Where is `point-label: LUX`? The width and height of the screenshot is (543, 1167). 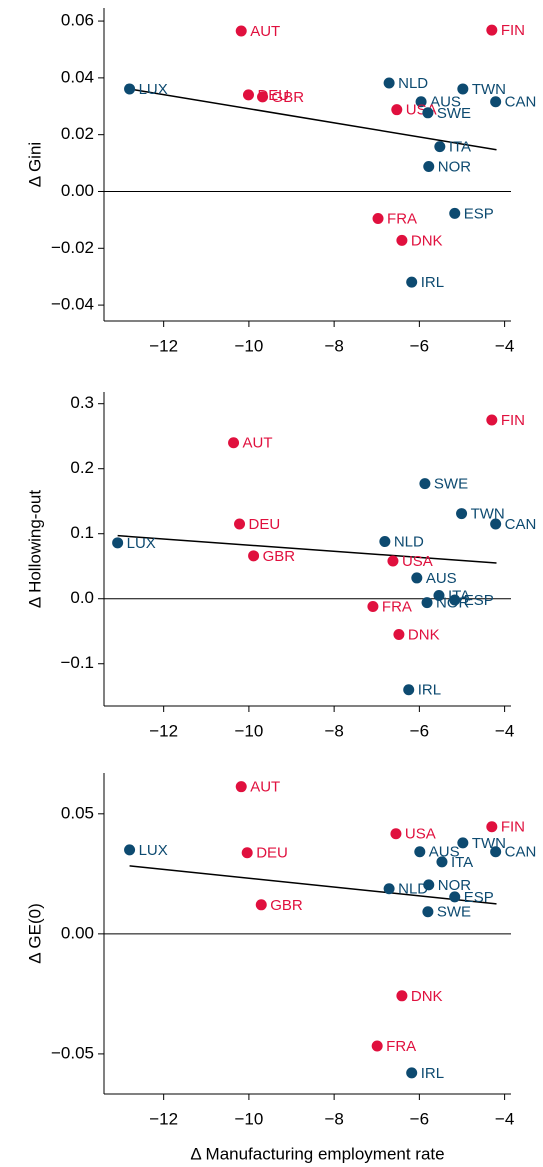 point-label: LUX is located at coordinates (153, 89).